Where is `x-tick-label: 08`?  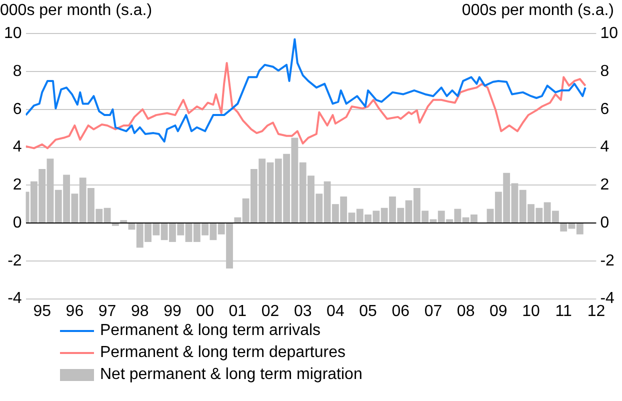 x-tick-label: 08 is located at coordinates (465, 311).